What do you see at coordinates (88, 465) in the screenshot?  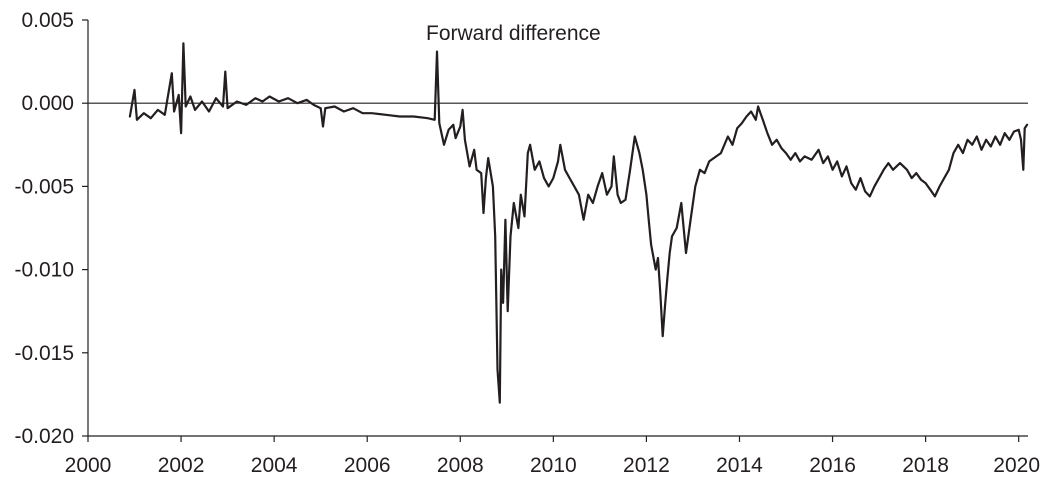 I see `x-tick-label: 2000` at bounding box center [88, 465].